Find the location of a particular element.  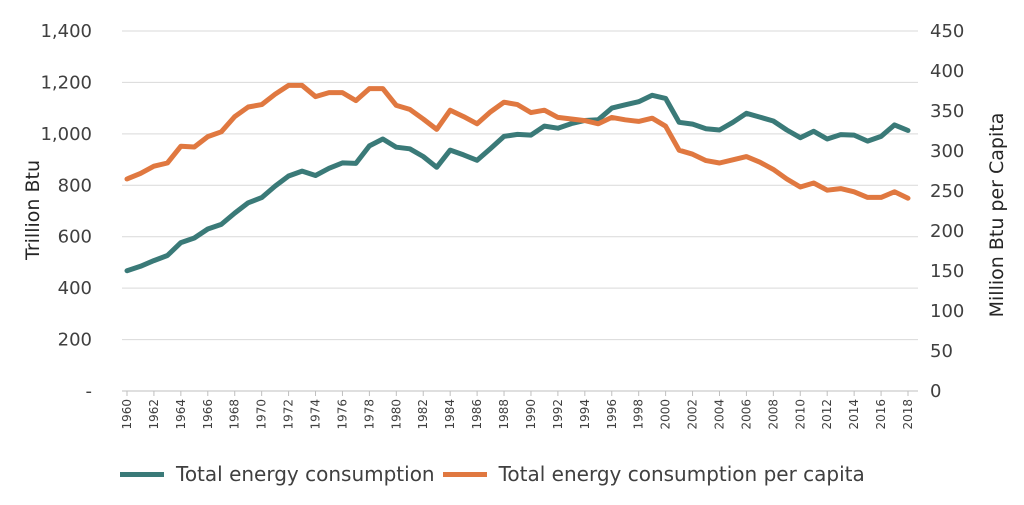

legend-label-total: Total energy consumption is located at coordinates (305, 474).